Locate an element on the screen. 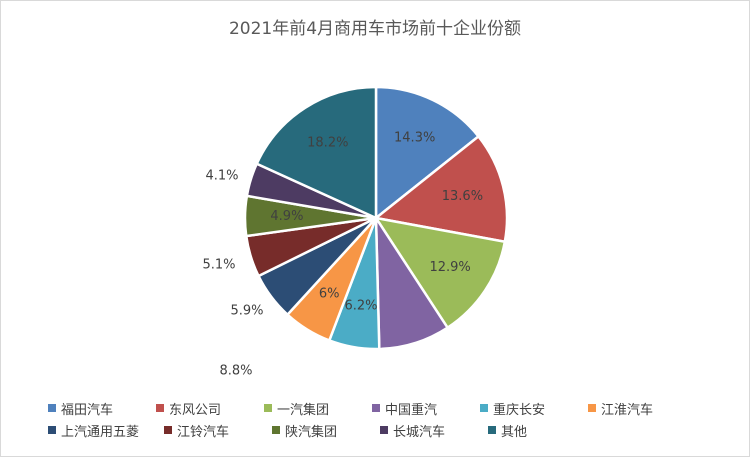 The height and width of the screenshot is (457, 750). legend-label: 福田汽车 is located at coordinates (87, 410).